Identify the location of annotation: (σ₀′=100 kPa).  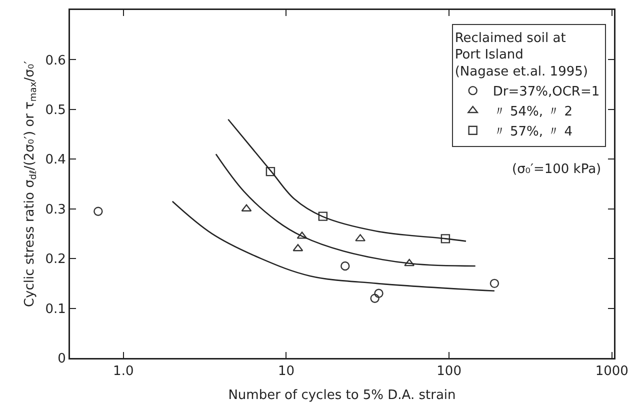
(557, 169).